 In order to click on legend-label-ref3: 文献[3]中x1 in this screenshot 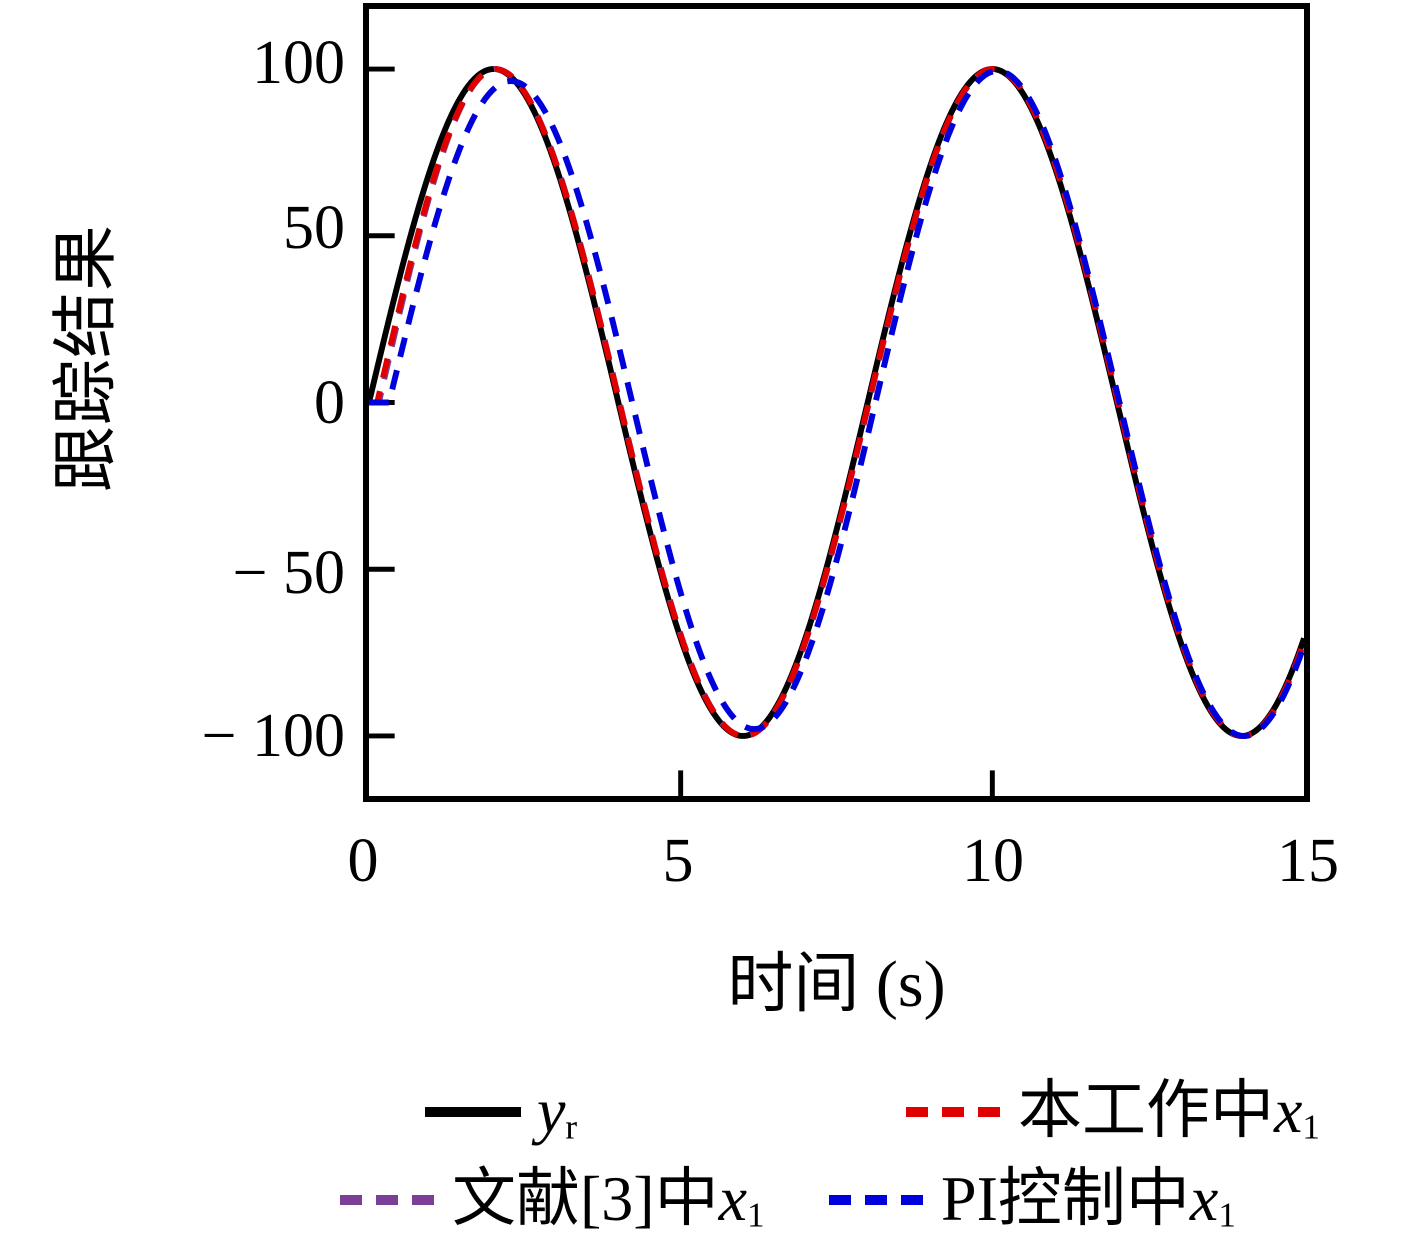, I will do `click(608, 1199)`.